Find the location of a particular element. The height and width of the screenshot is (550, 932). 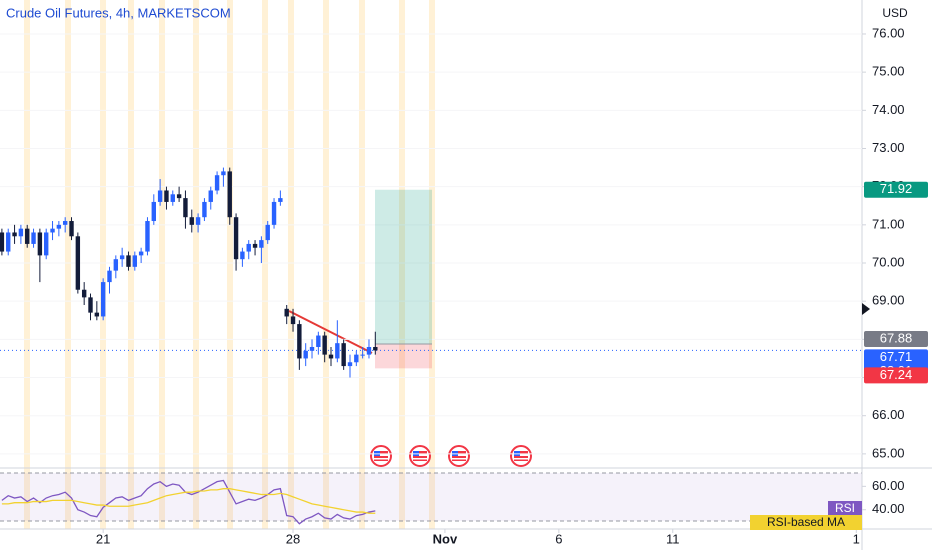

take-profit-tag: 71.92 is located at coordinates (896, 188).